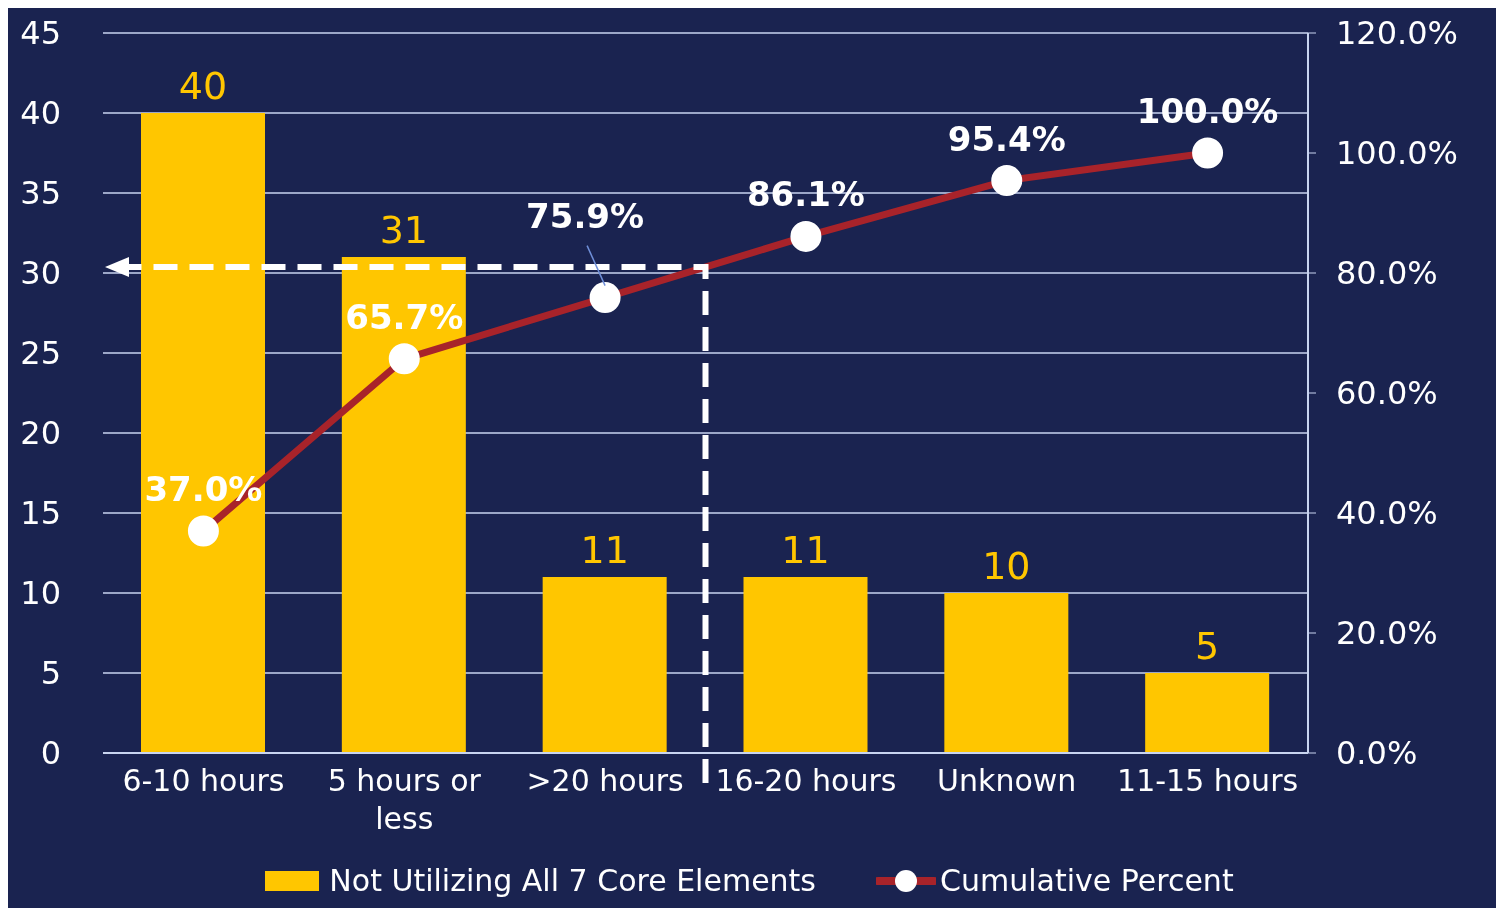  What do you see at coordinates (404, 799) in the screenshot?
I see `x-tick-label: 5 hours or less` at bounding box center [404, 799].